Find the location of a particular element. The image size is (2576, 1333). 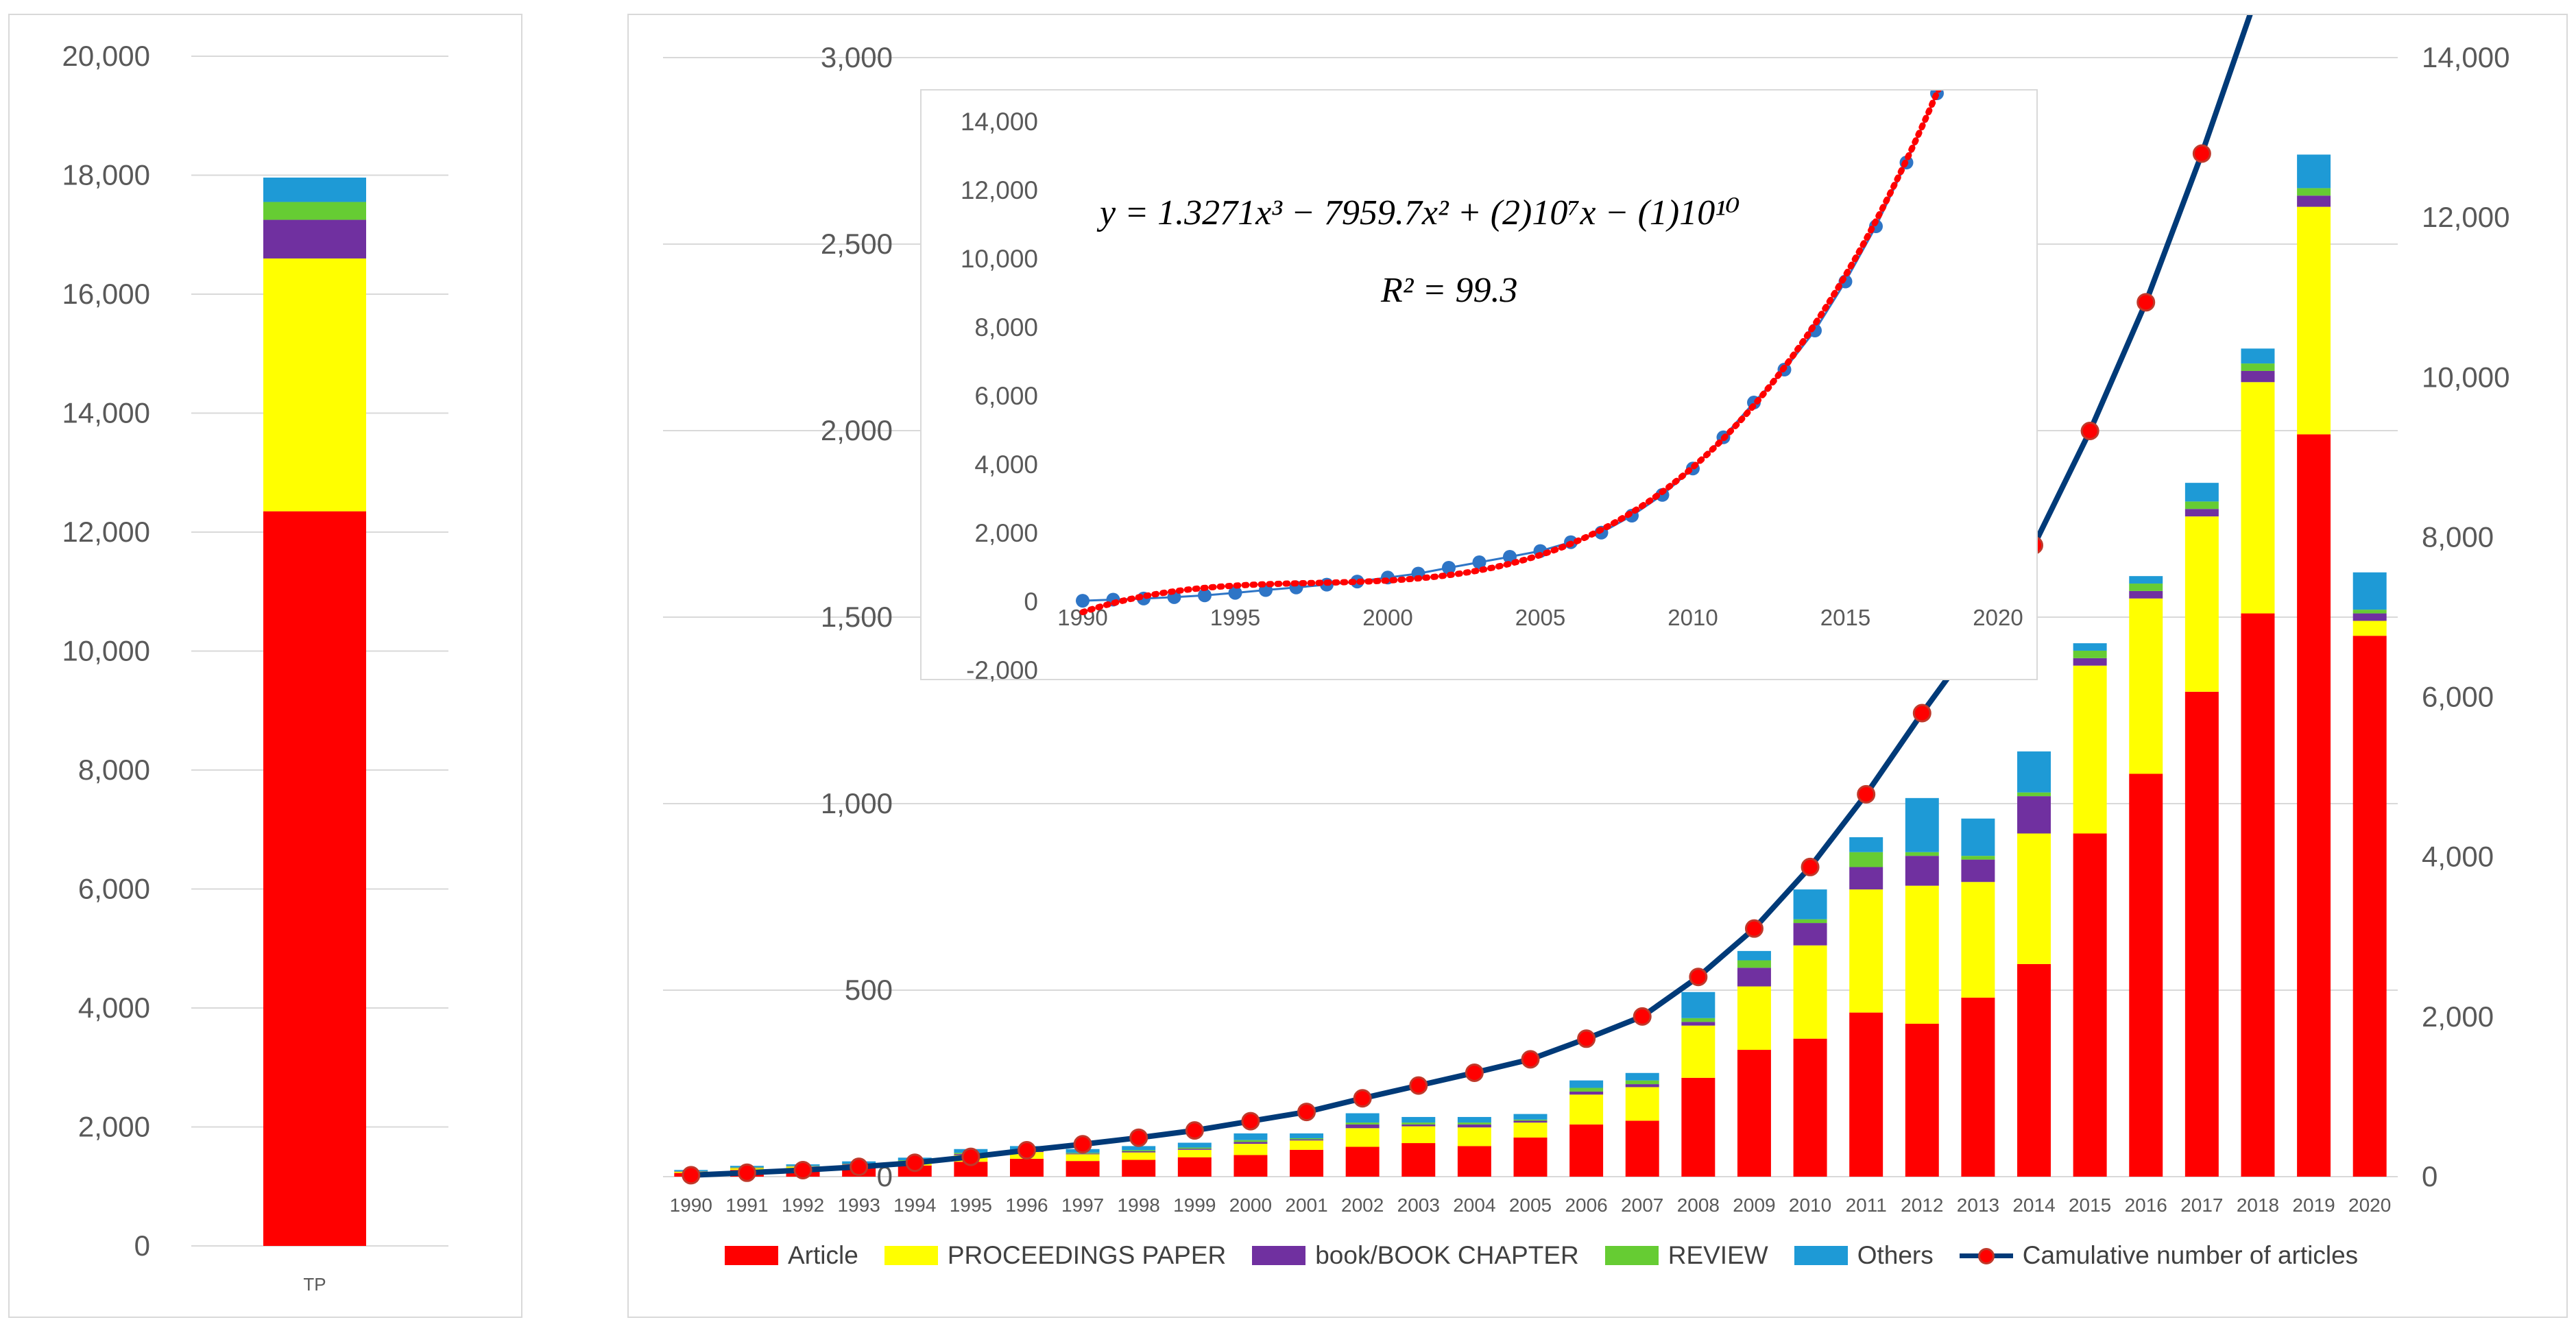

inset-y-tick-label: 12,000 is located at coordinates (1000, 190).